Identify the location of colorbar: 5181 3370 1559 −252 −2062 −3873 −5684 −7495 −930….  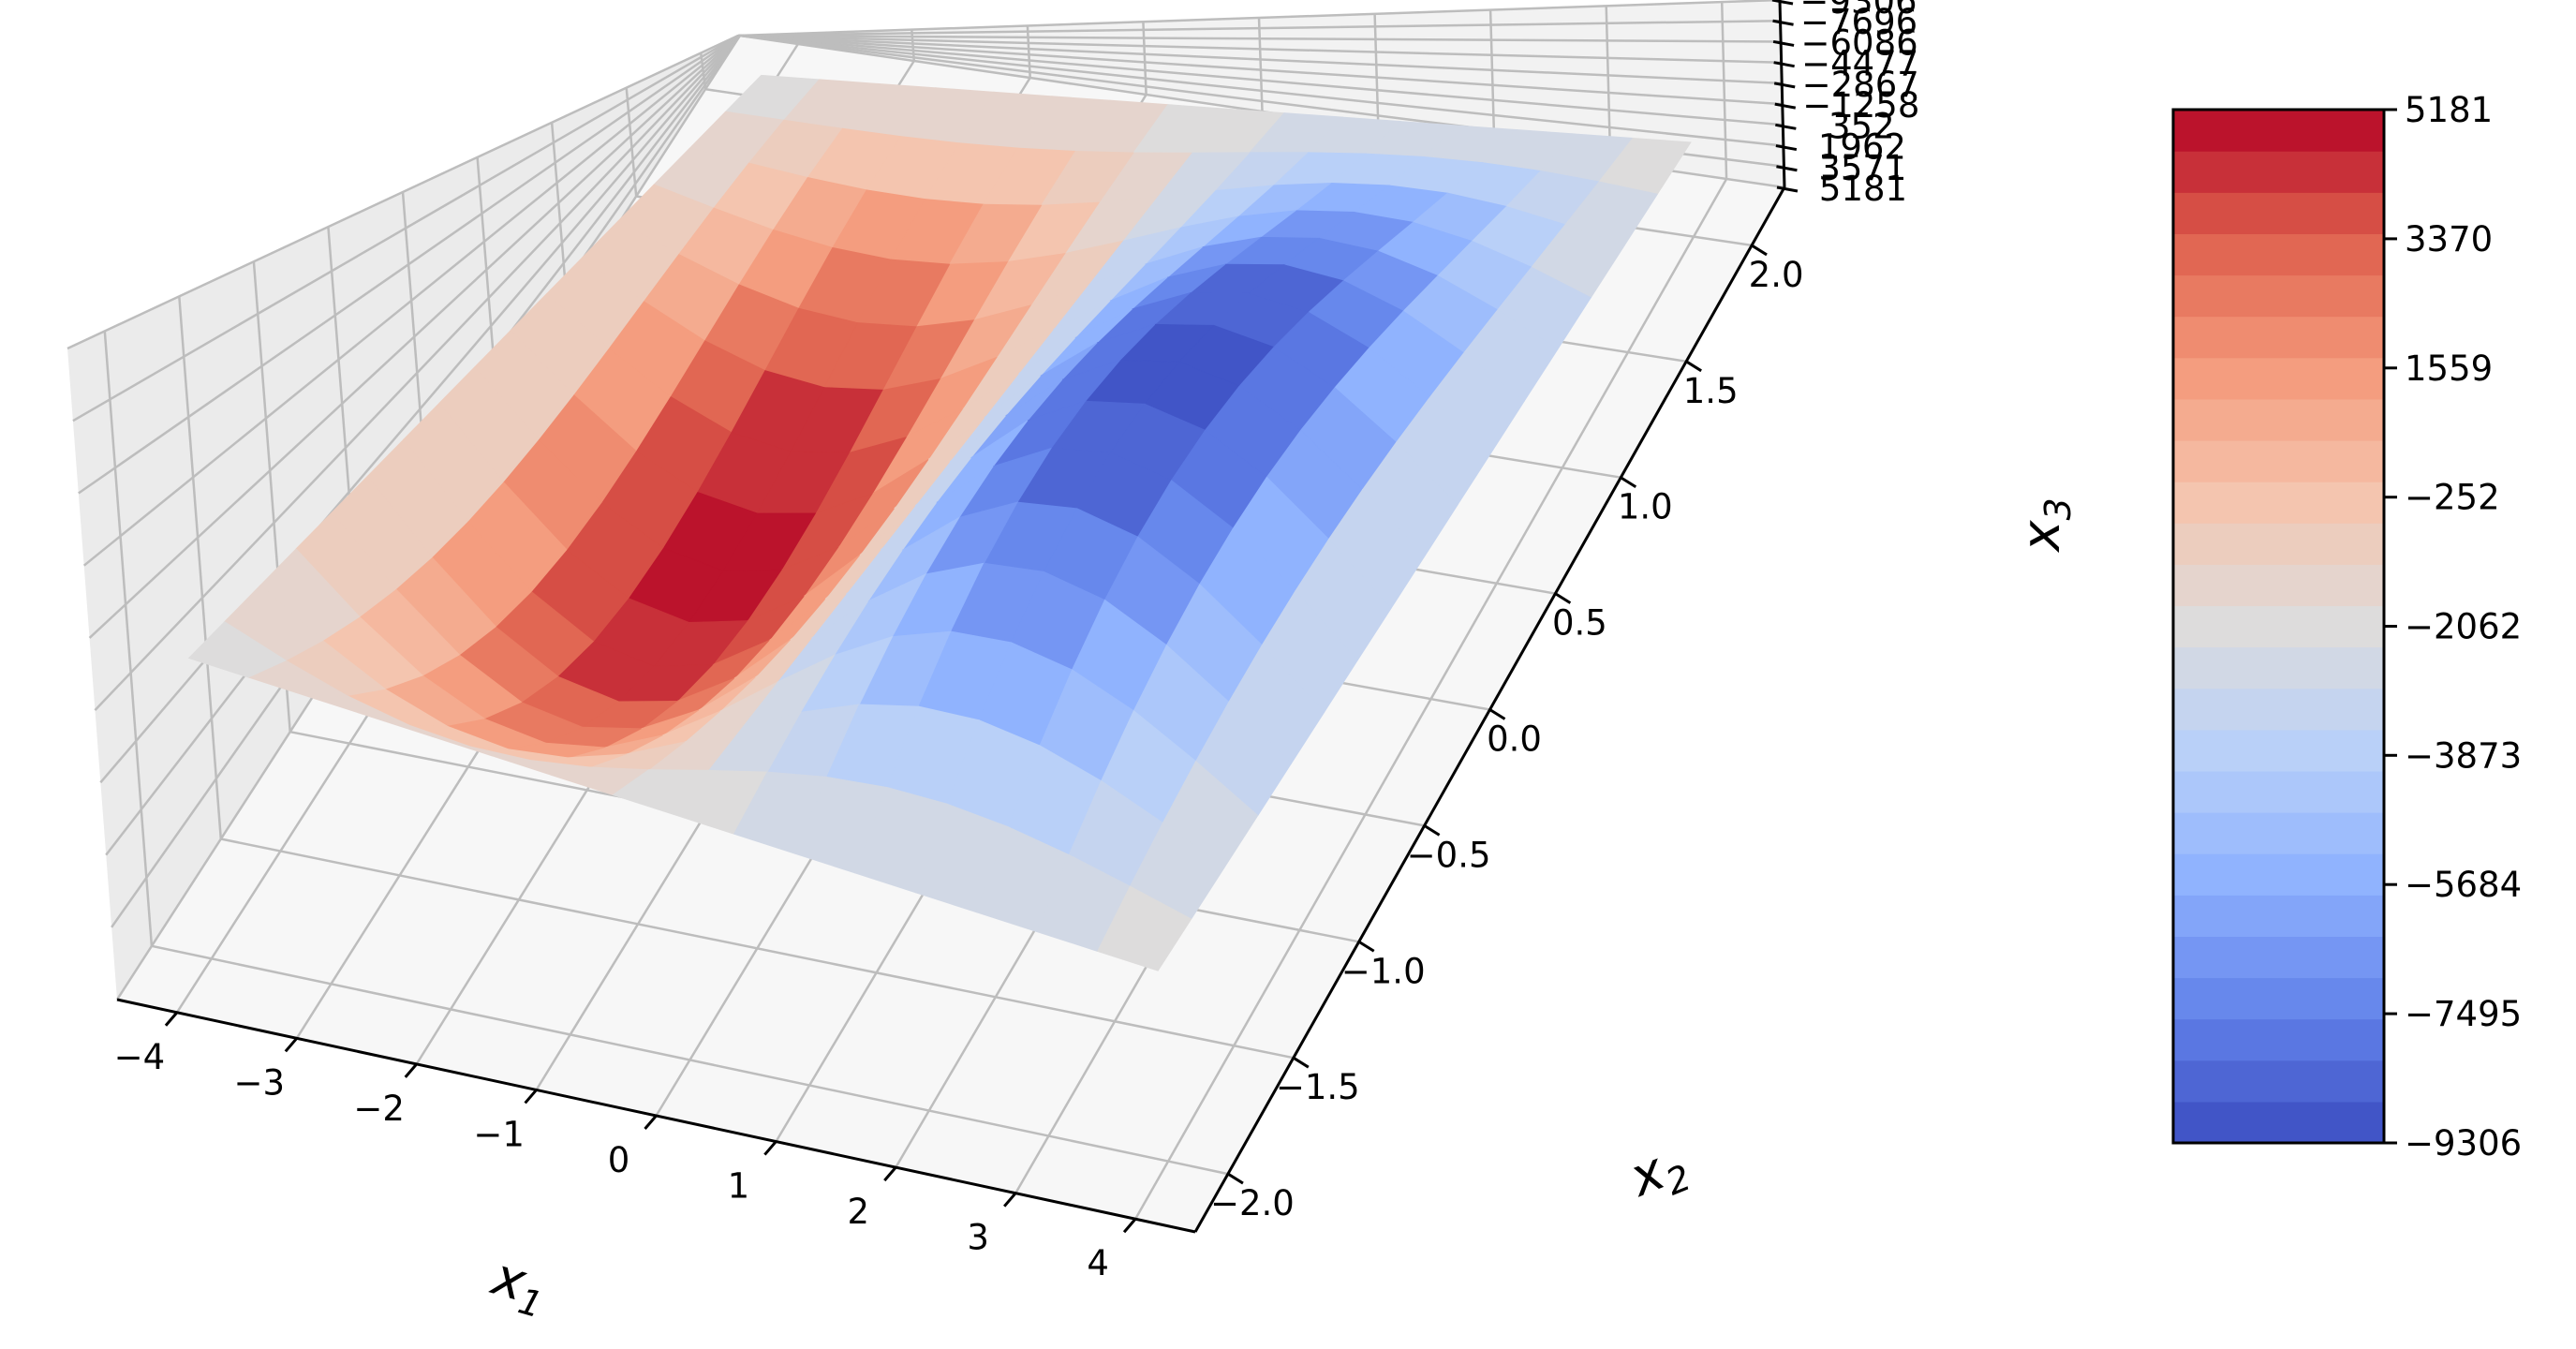
(2347, 627).